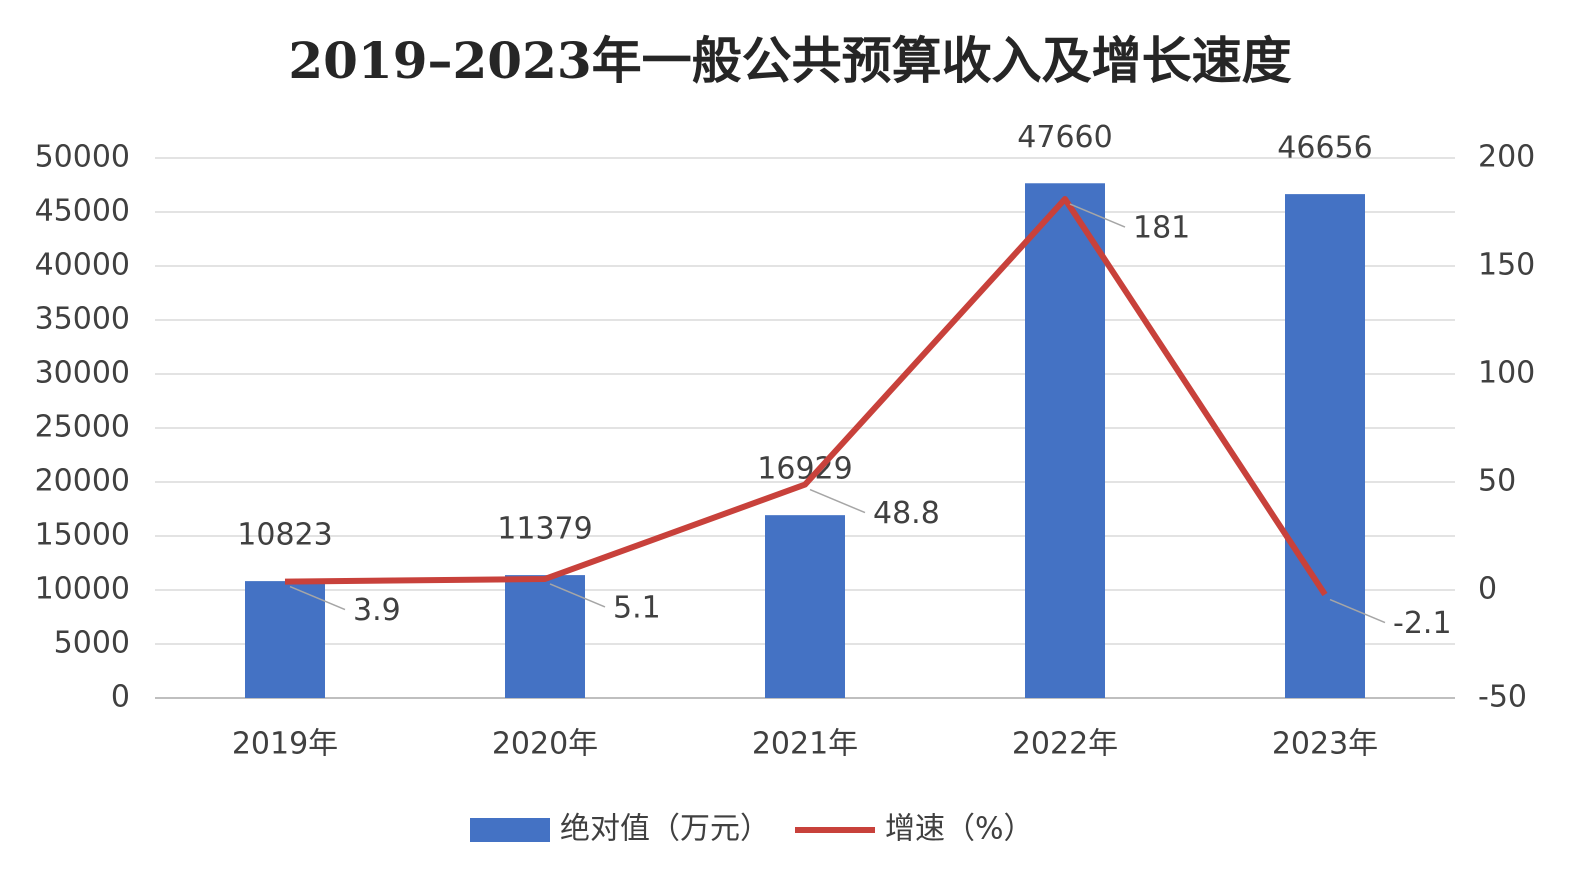  What do you see at coordinates (82, 373) in the screenshot?
I see `y-tick-label: 30000` at bounding box center [82, 373].